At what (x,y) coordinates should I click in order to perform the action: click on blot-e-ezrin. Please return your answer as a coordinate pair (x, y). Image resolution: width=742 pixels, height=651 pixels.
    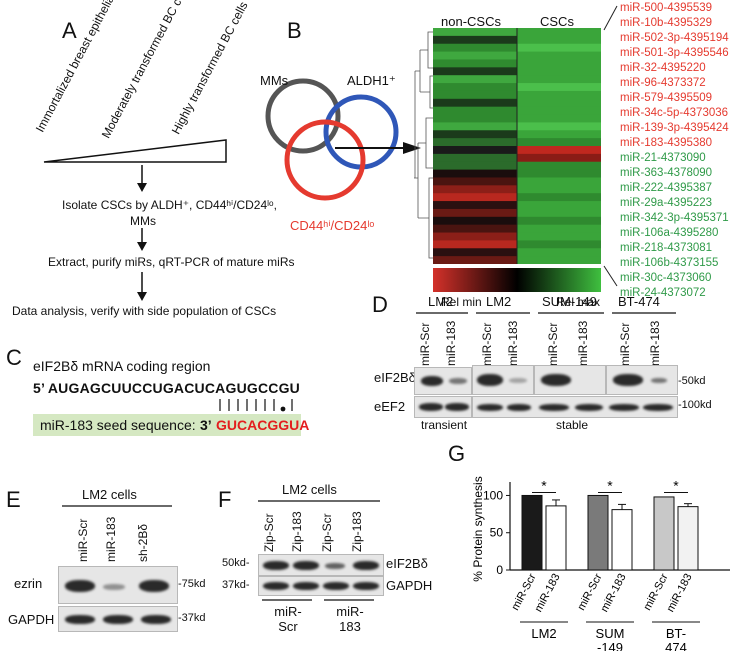
    Looking at the image, I should click on (118, 585).